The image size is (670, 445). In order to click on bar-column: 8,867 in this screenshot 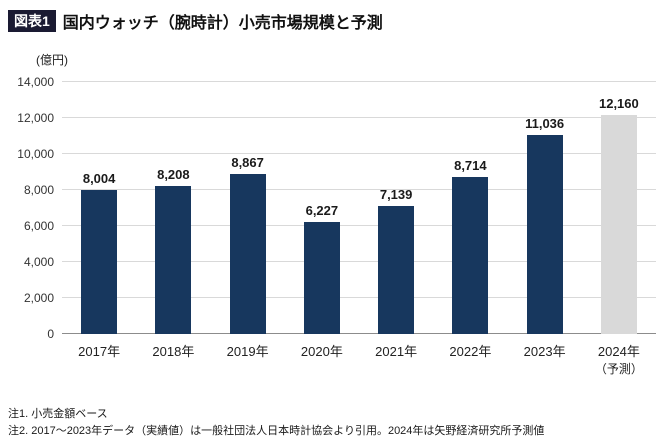, I will do `click(248, 208)`.